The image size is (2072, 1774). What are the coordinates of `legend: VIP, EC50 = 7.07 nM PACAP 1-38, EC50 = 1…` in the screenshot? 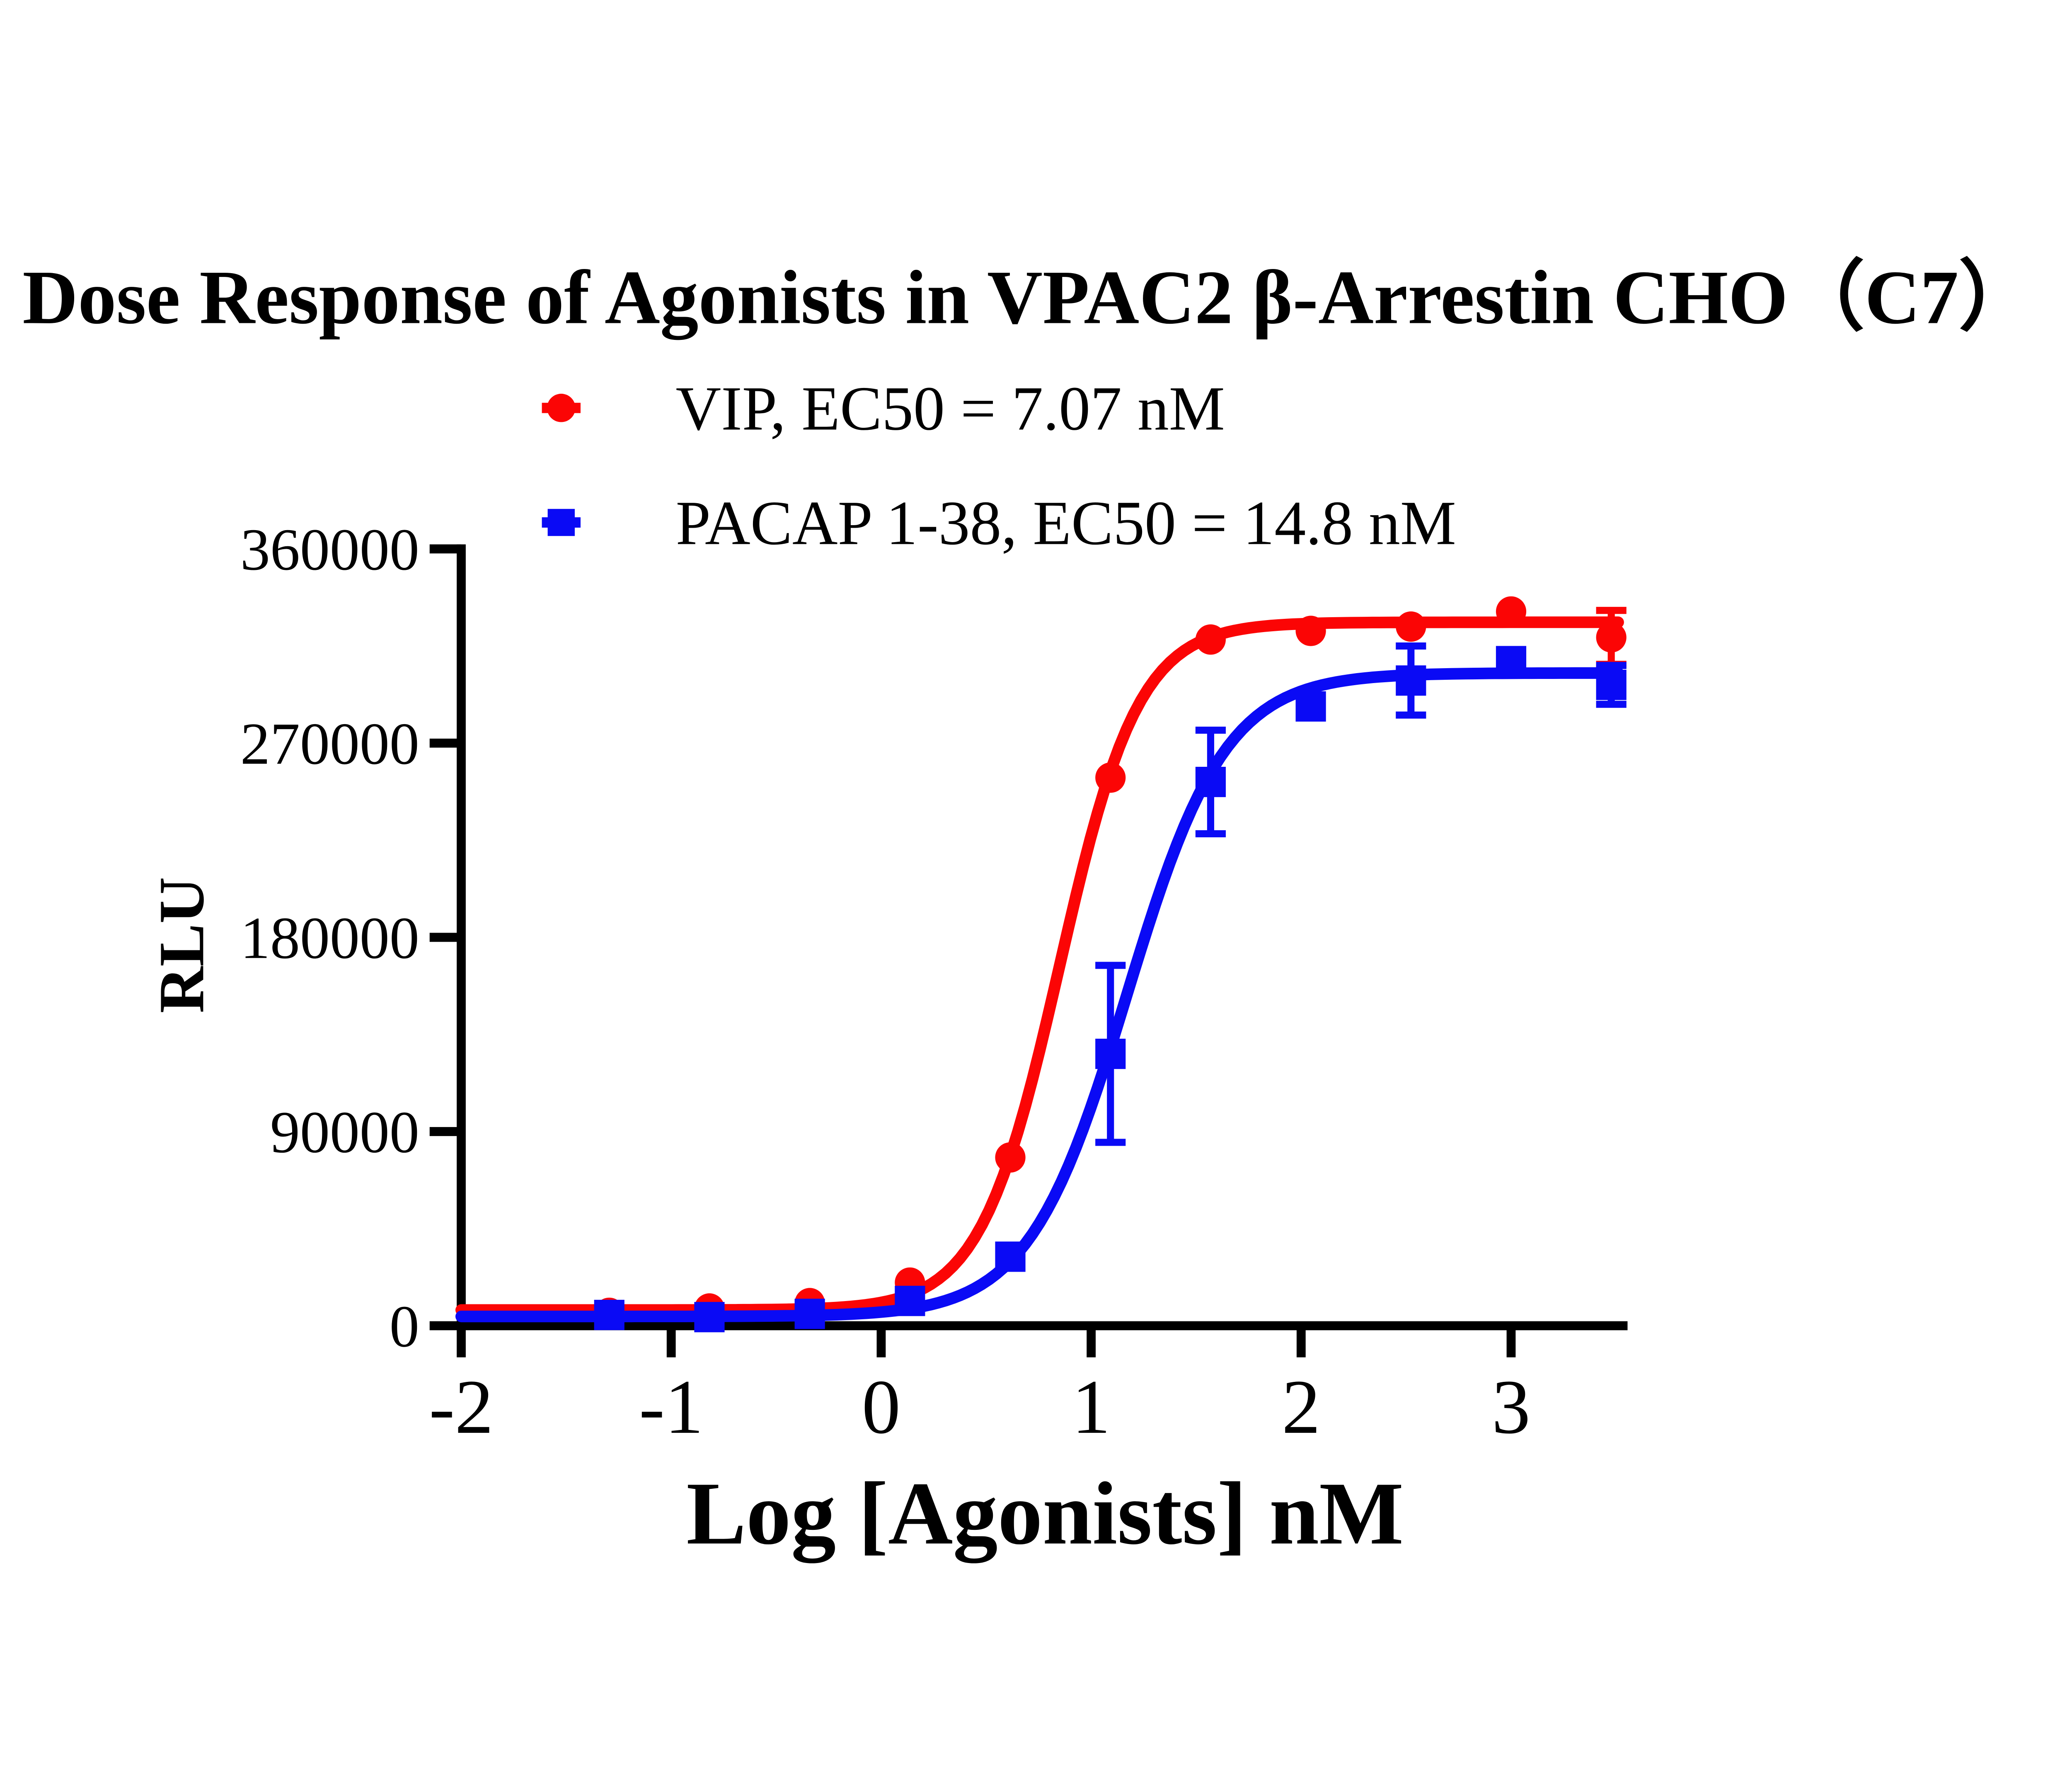 It's located at (999, 465).